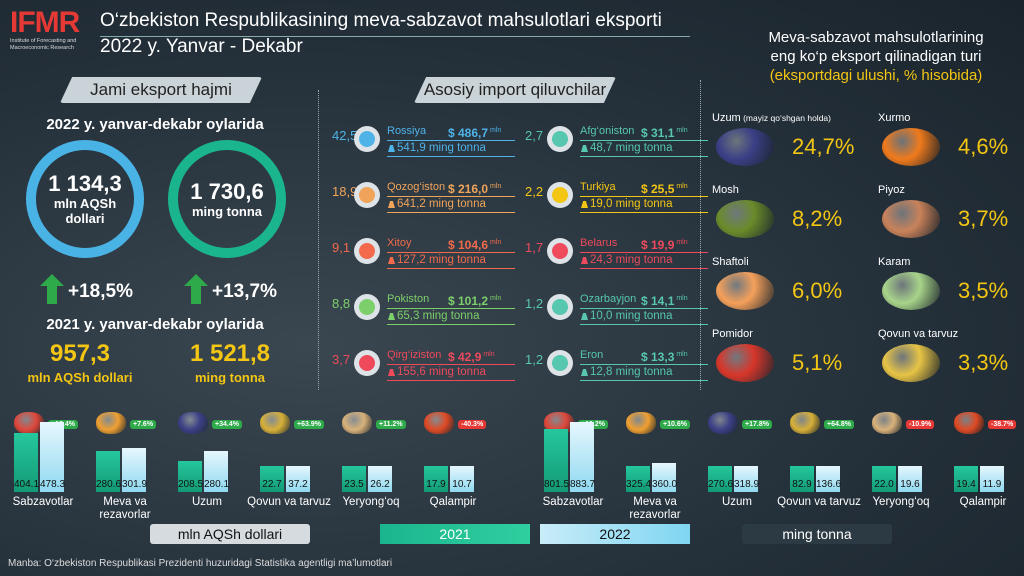 The height and width of the screenshot is (576, 1024). I want to click on importer-row: 2,7 Afg‘oniston $ 31,1 mln 48,7 ming tonna, so click(625, 149).